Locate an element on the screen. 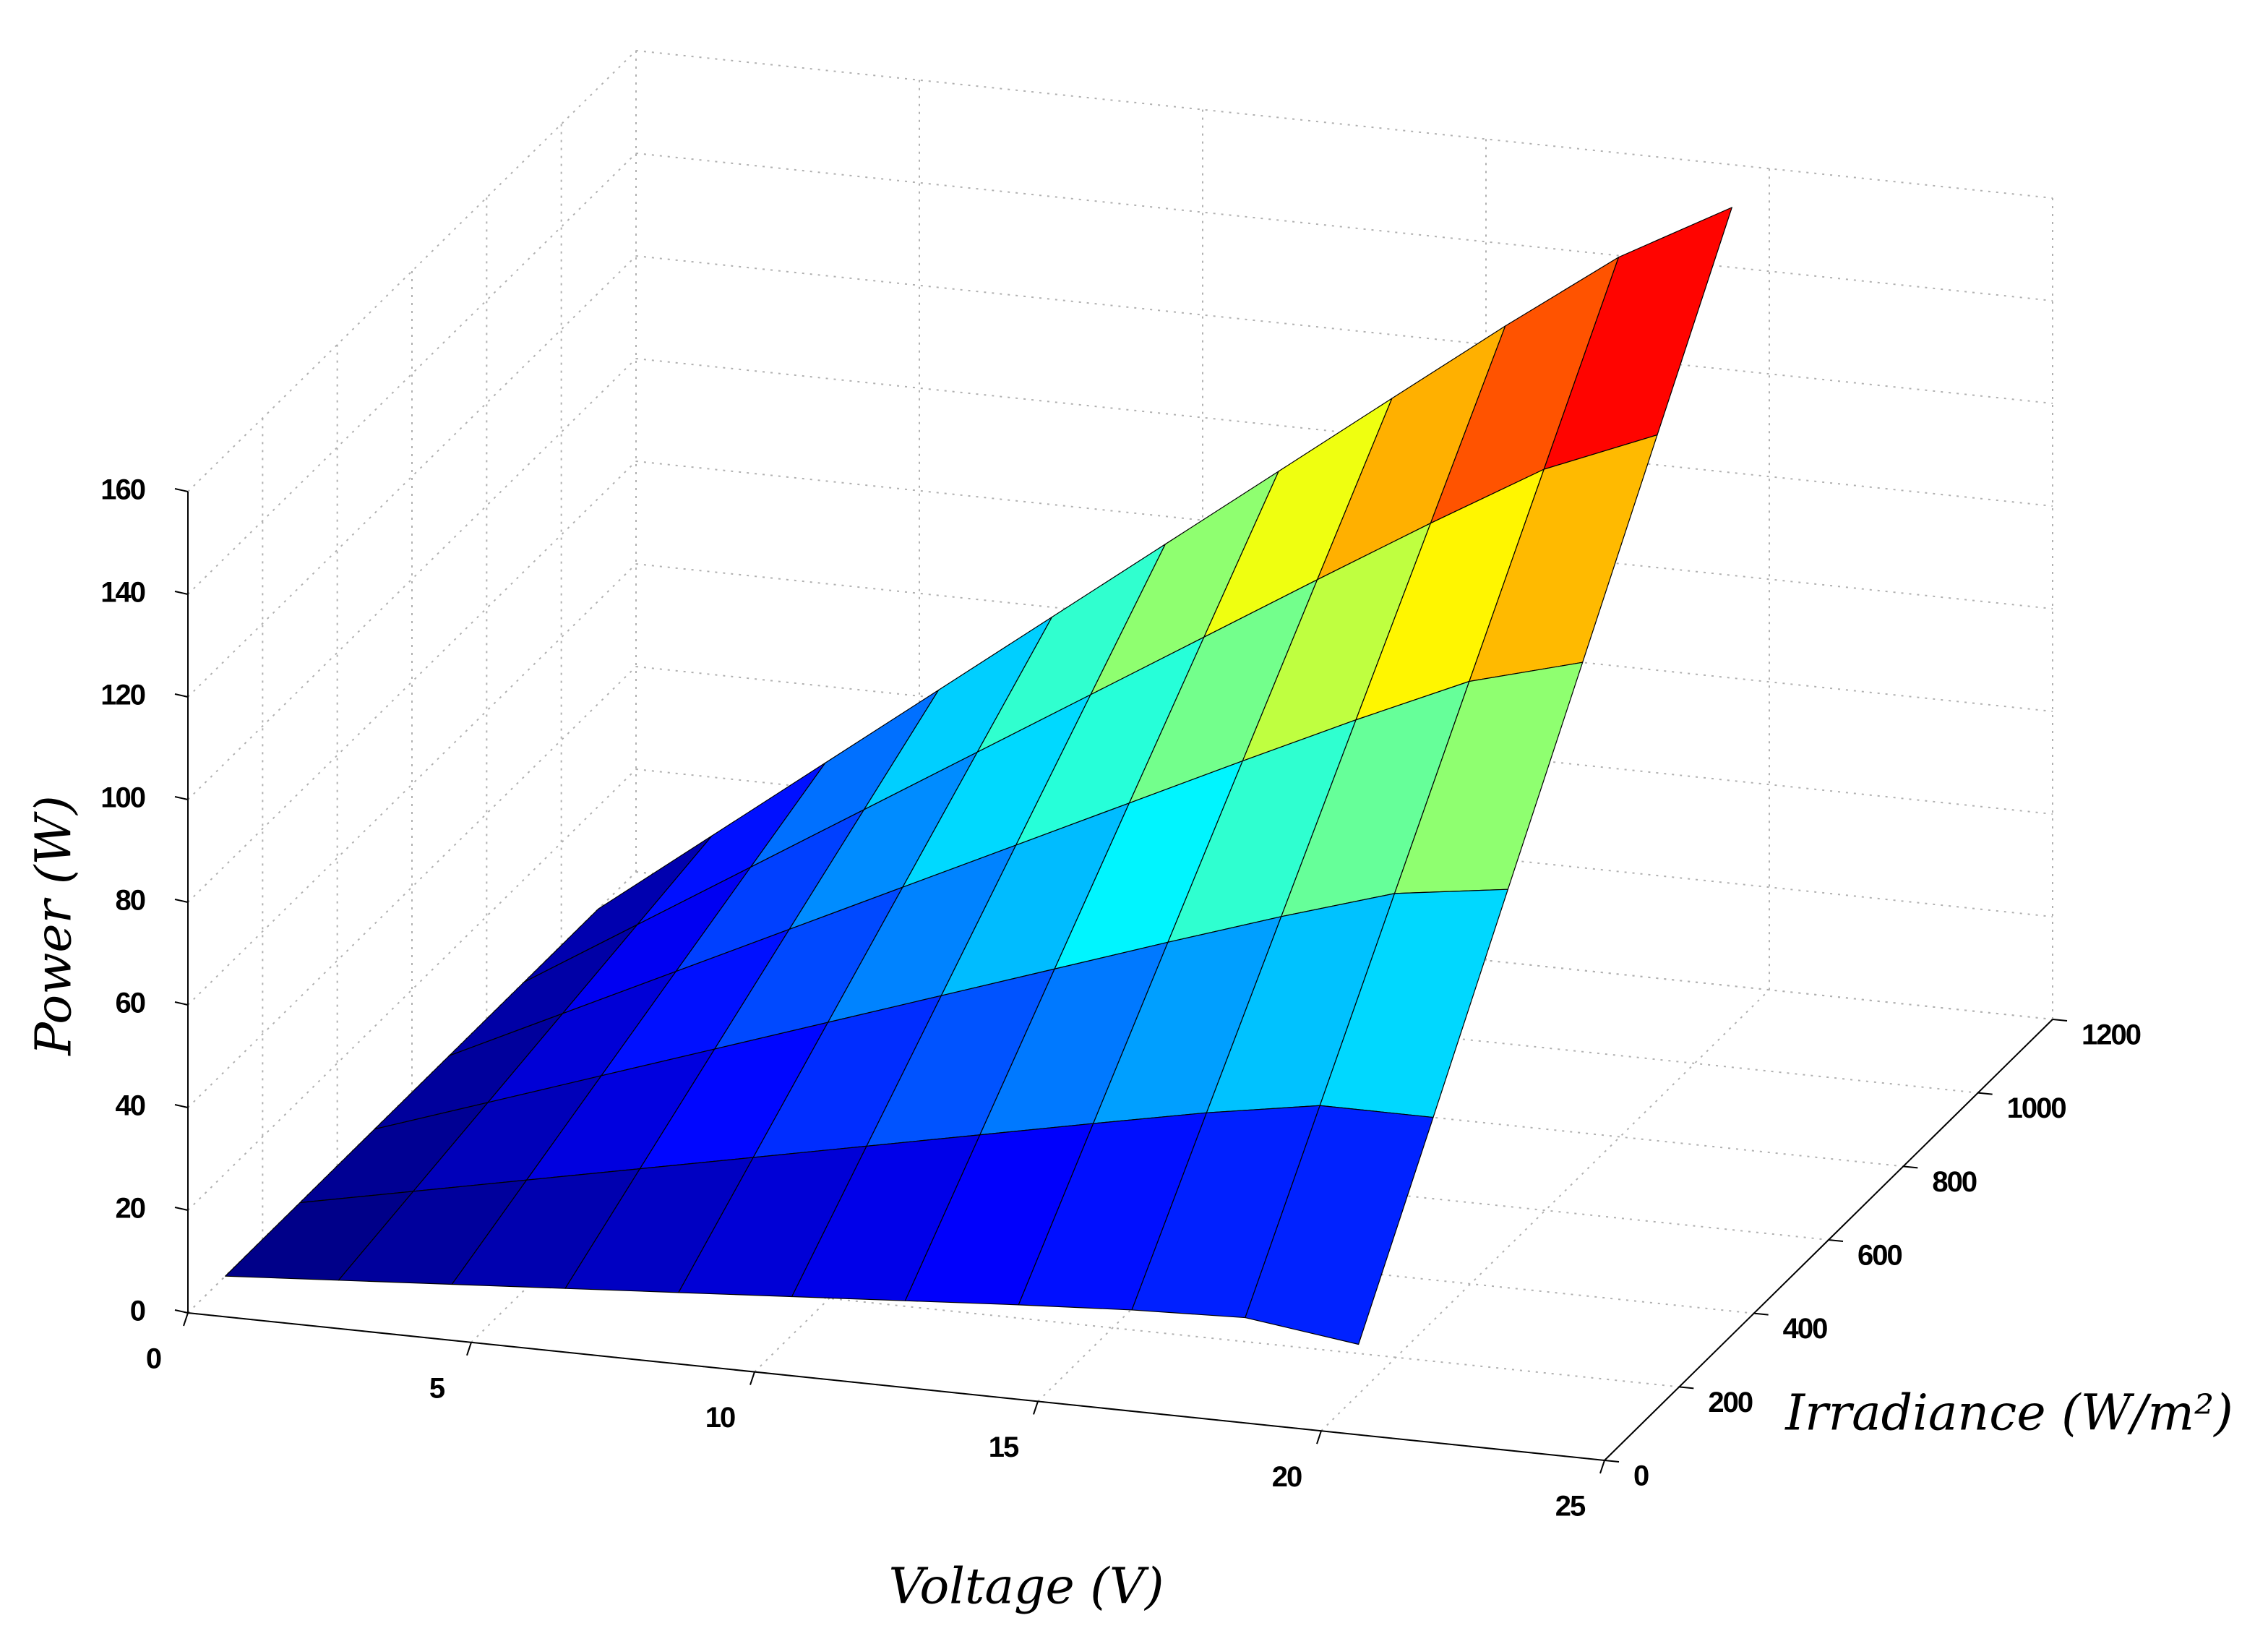  x-tick-label: 25 is located at coordinates (1570, 1507).